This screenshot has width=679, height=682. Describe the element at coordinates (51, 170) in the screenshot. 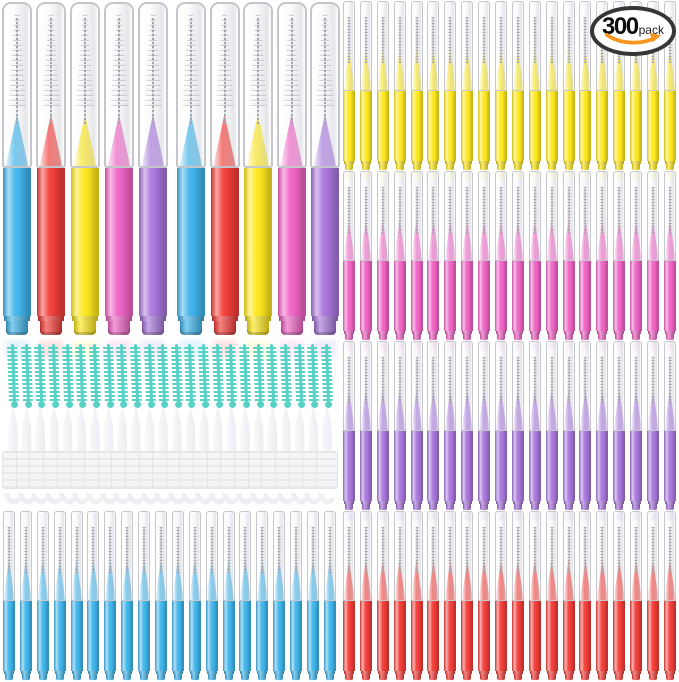

I see `red-capped-interdental-brush` at that location.